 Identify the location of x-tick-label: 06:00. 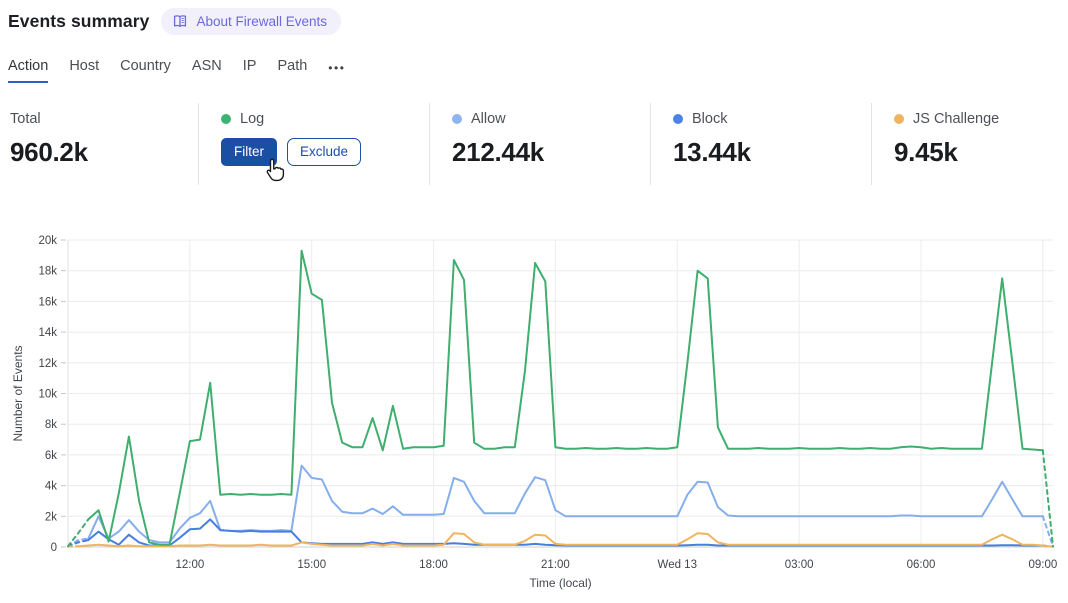
(921, 565).